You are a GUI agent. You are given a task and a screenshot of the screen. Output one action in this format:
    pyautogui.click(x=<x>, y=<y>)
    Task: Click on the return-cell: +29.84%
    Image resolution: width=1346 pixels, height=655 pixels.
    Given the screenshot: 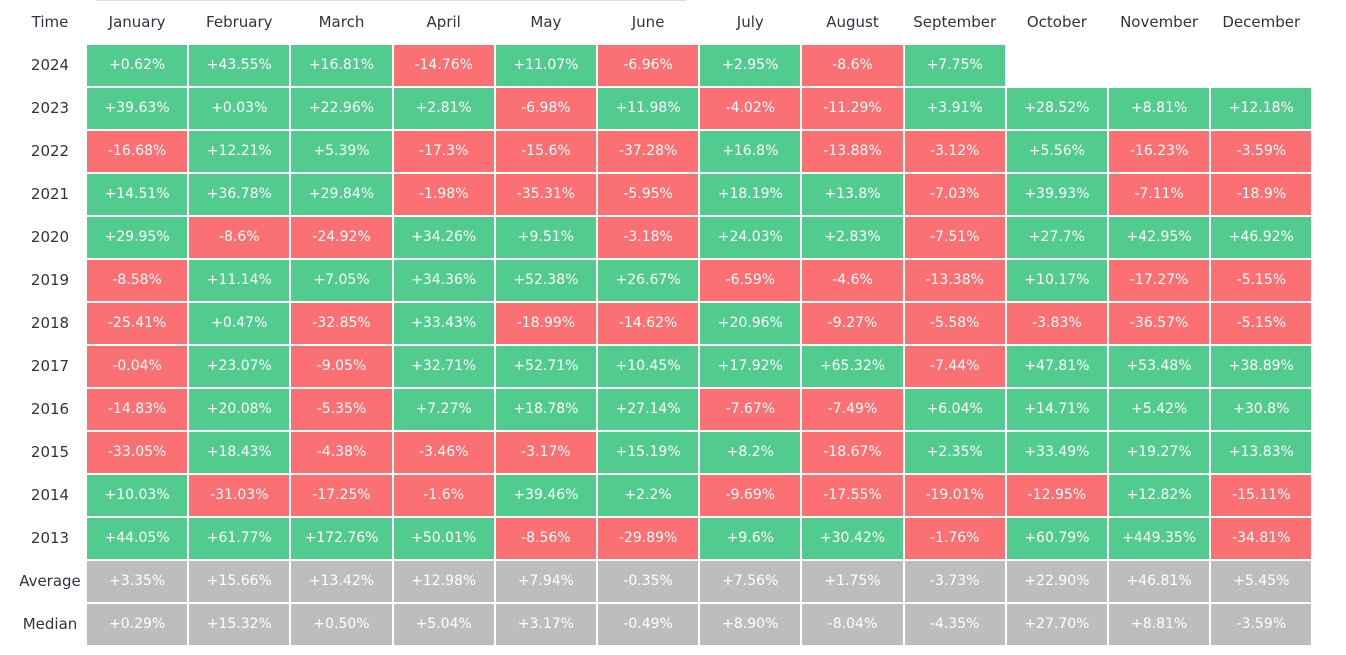 What is the action you would take?
    pyautogui.click(x=341, y=194)
    